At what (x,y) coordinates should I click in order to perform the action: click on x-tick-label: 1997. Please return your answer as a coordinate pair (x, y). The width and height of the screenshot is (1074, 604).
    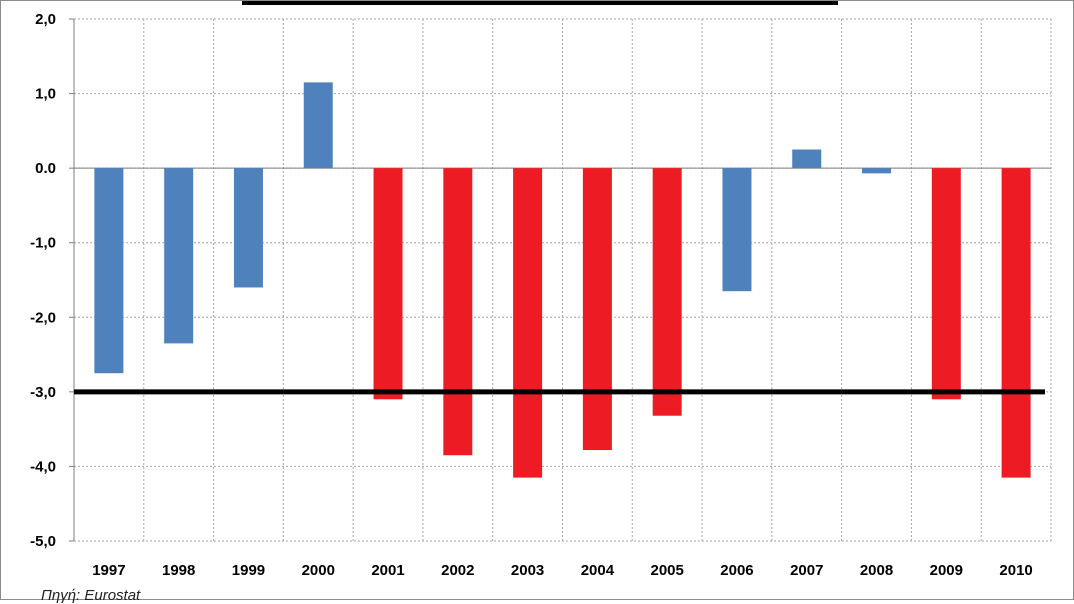
    Looking at the image, I should click on (108, 570).